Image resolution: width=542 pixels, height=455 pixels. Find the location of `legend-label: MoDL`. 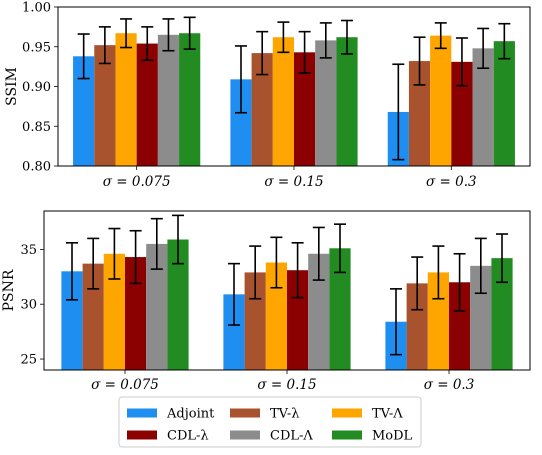

legend-label: MoDL is located at coordinates (392, 436).